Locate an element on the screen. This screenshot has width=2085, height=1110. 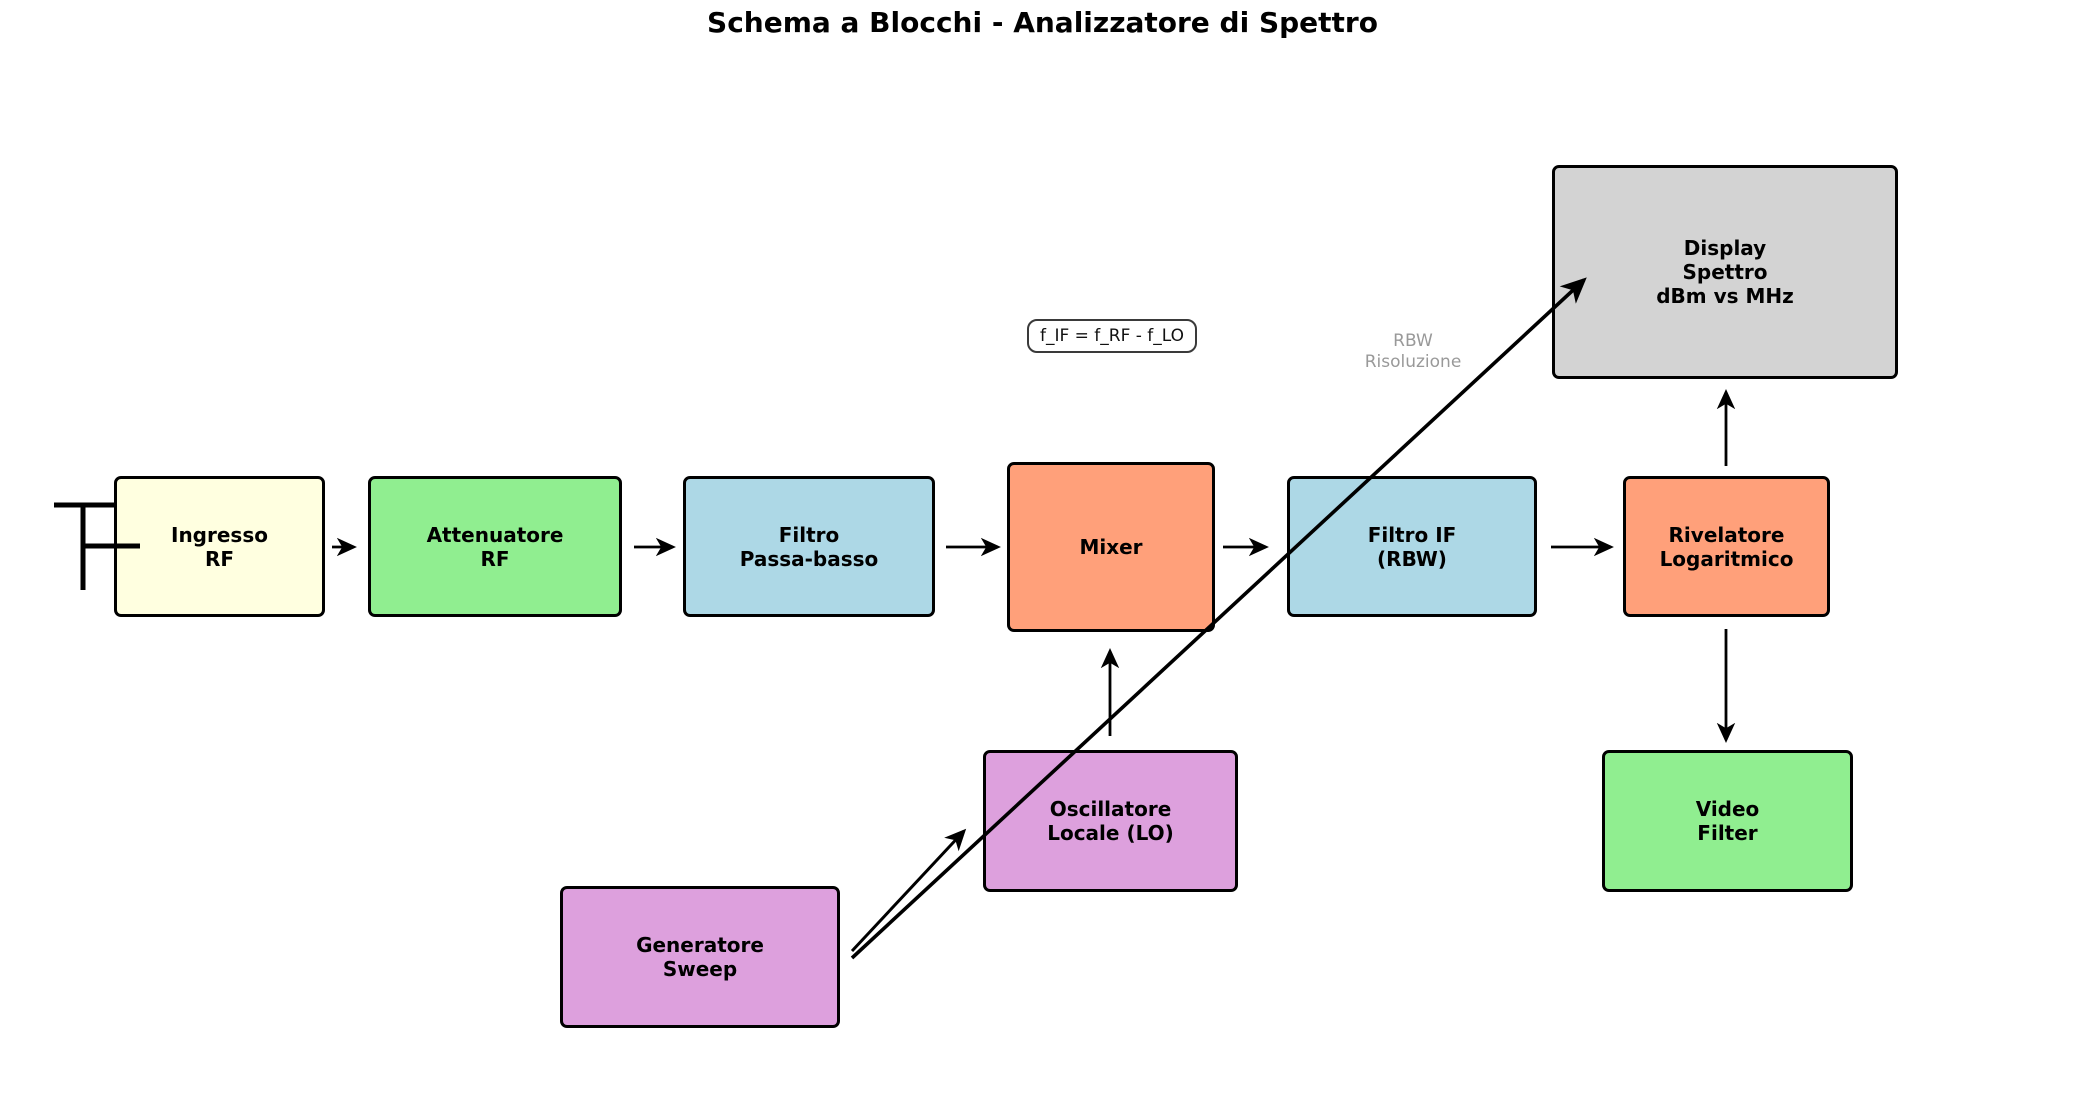
block-filtro-passa-basso: Filtro Passa-basso is located at coordinates (809, 546).